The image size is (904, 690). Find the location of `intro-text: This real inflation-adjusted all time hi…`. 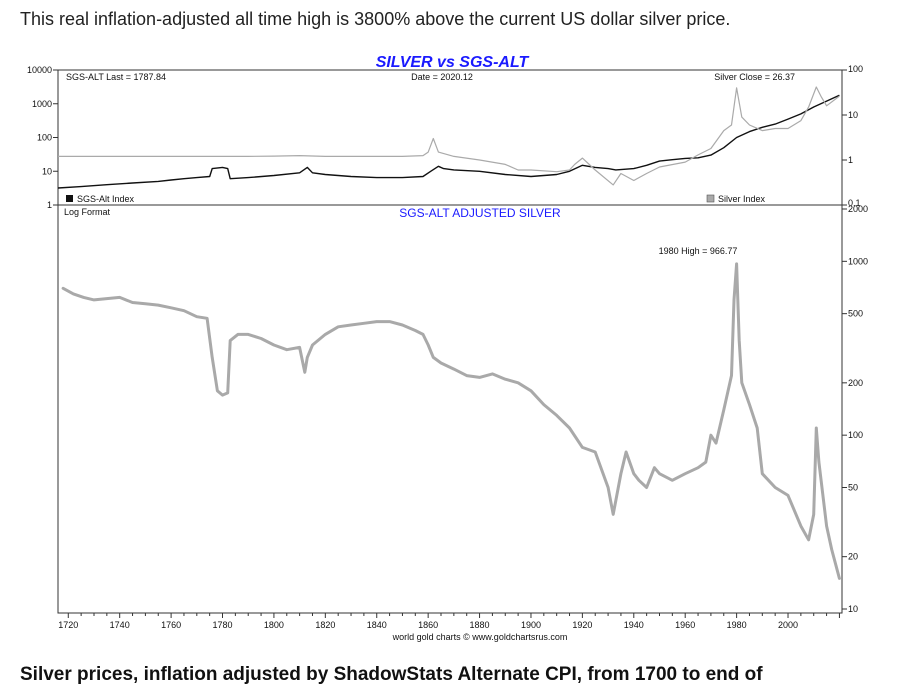

intro-text: This real inflation-adjusted all time hi… is located at coordinates (375, 19).